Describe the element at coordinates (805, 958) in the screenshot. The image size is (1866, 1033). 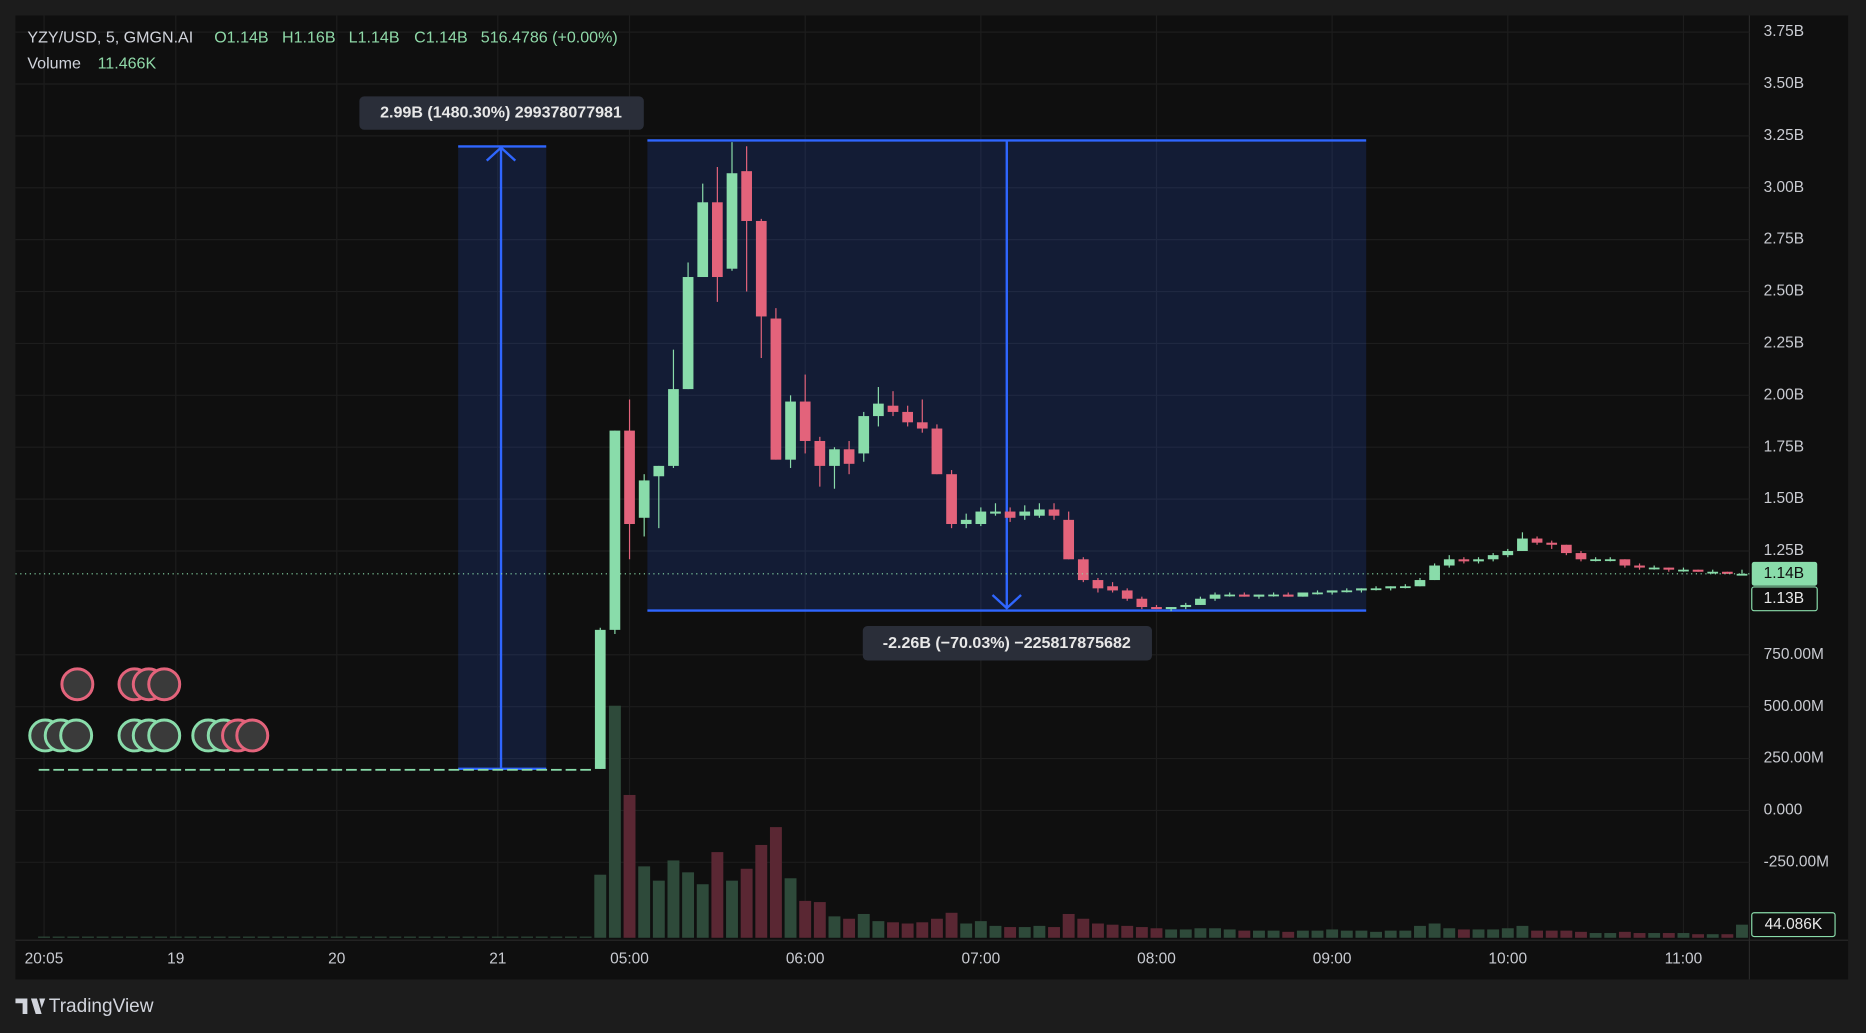
I see `x-tick-label: 06:00` at that location.